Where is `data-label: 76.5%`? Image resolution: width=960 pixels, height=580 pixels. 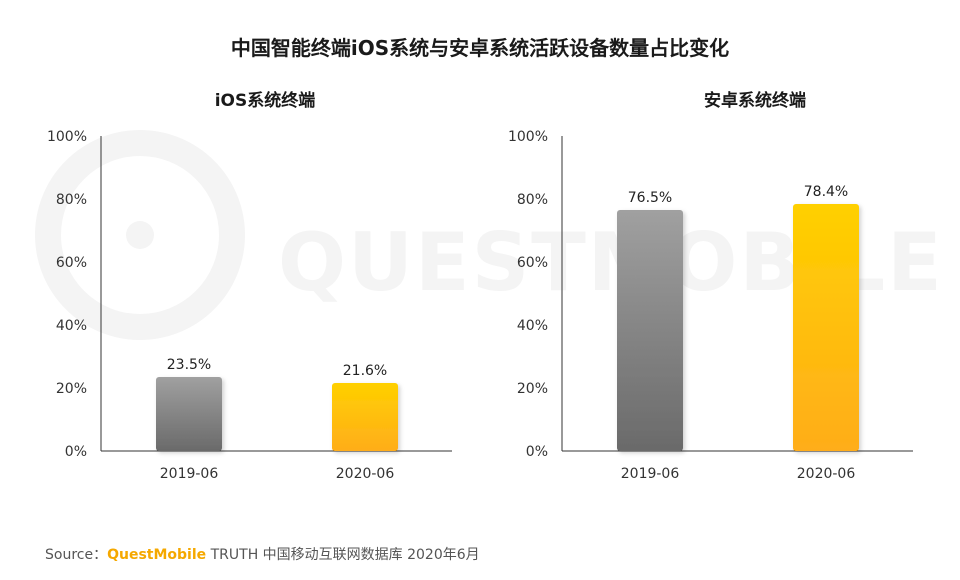
data-label: 76.5% is located at coordinates (650, 198).